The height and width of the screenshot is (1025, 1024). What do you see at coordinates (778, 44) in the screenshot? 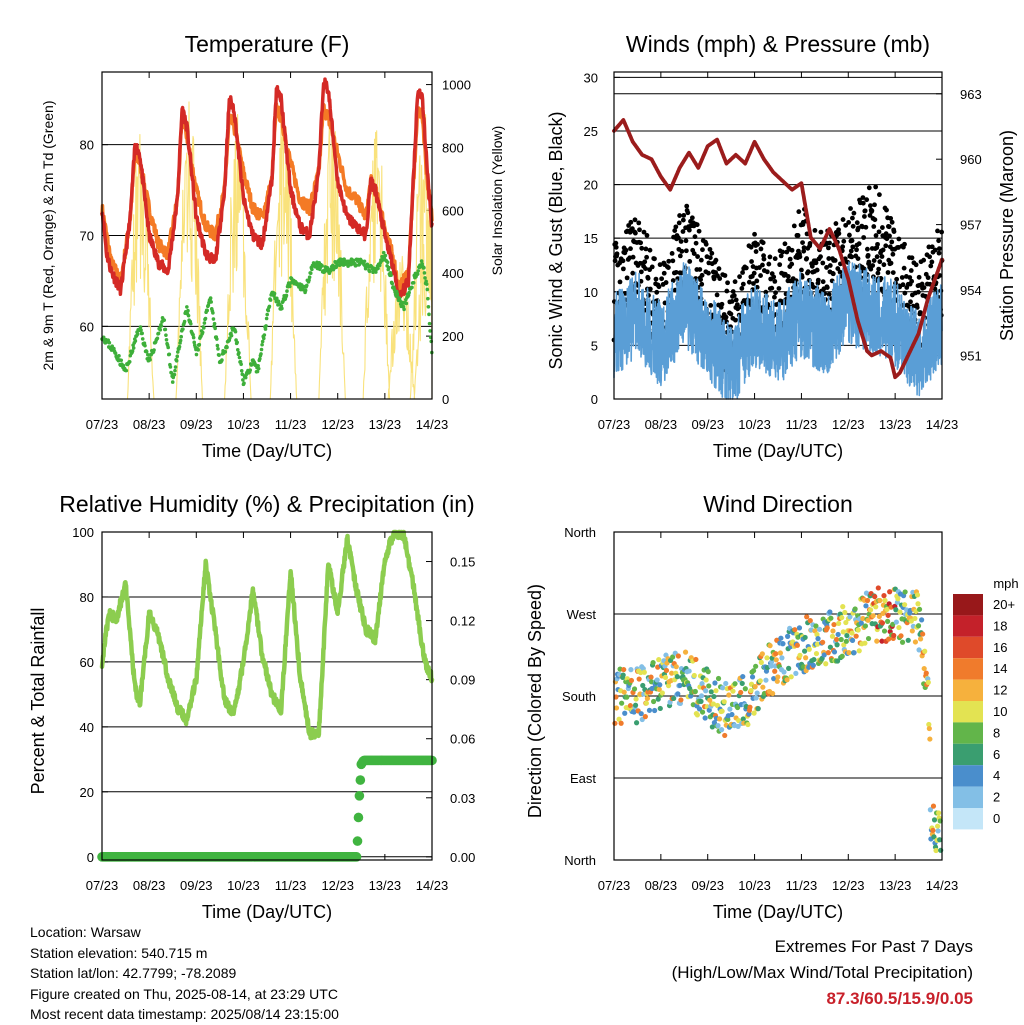
I see `wind-title: Winds (mph) & Pressure (mb)` at bounding box center [778, 44].